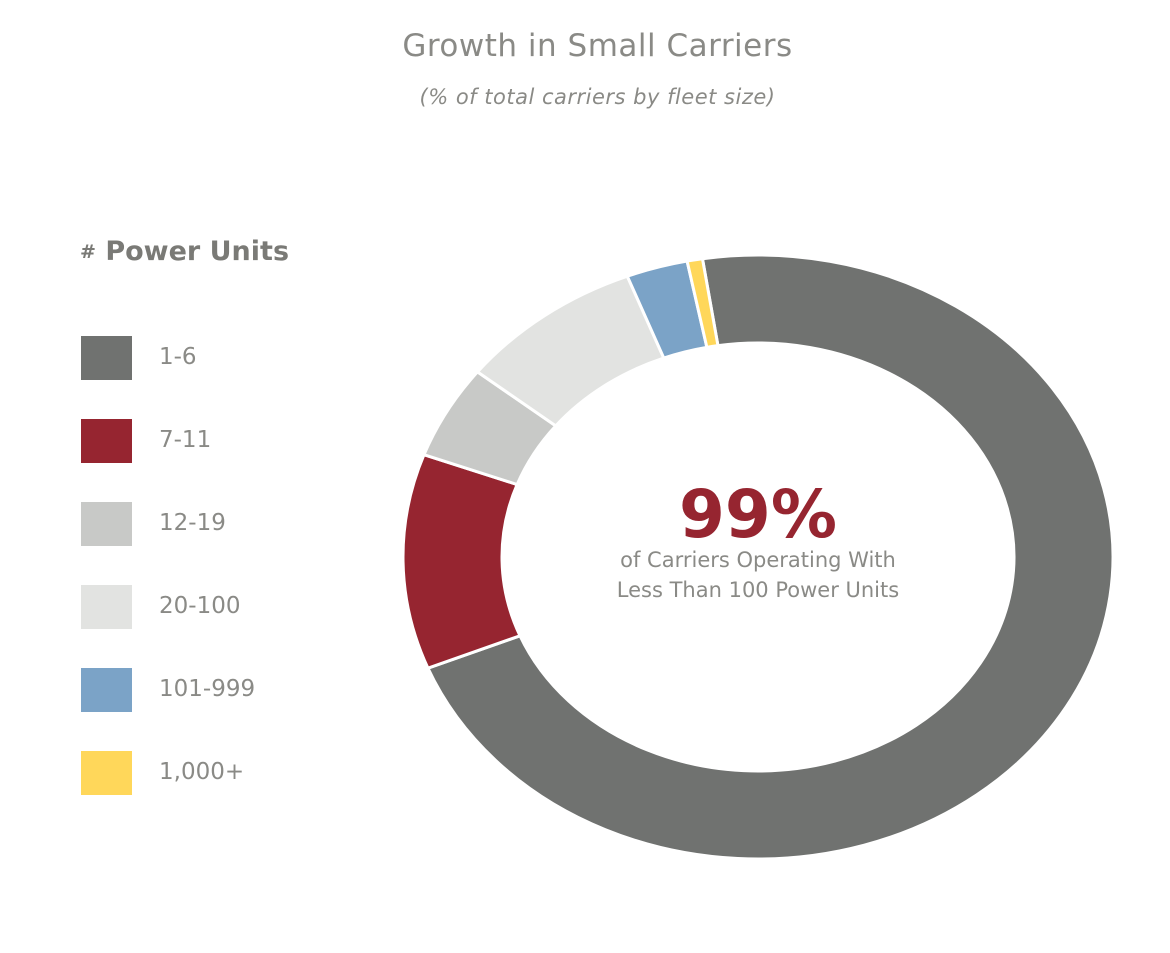 This screenshot has height=953, width=1170. I want to click on legend-item: 1,000+, so click(210, 774).